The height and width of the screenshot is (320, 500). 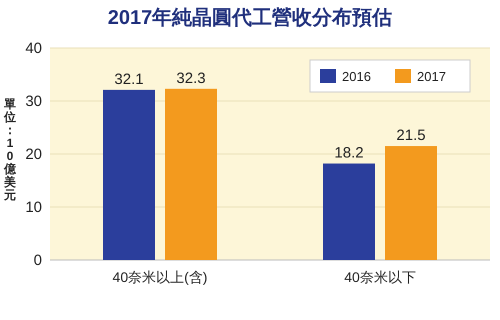 I want to click on y-tick-label: 10, so click(x=33, y=207).